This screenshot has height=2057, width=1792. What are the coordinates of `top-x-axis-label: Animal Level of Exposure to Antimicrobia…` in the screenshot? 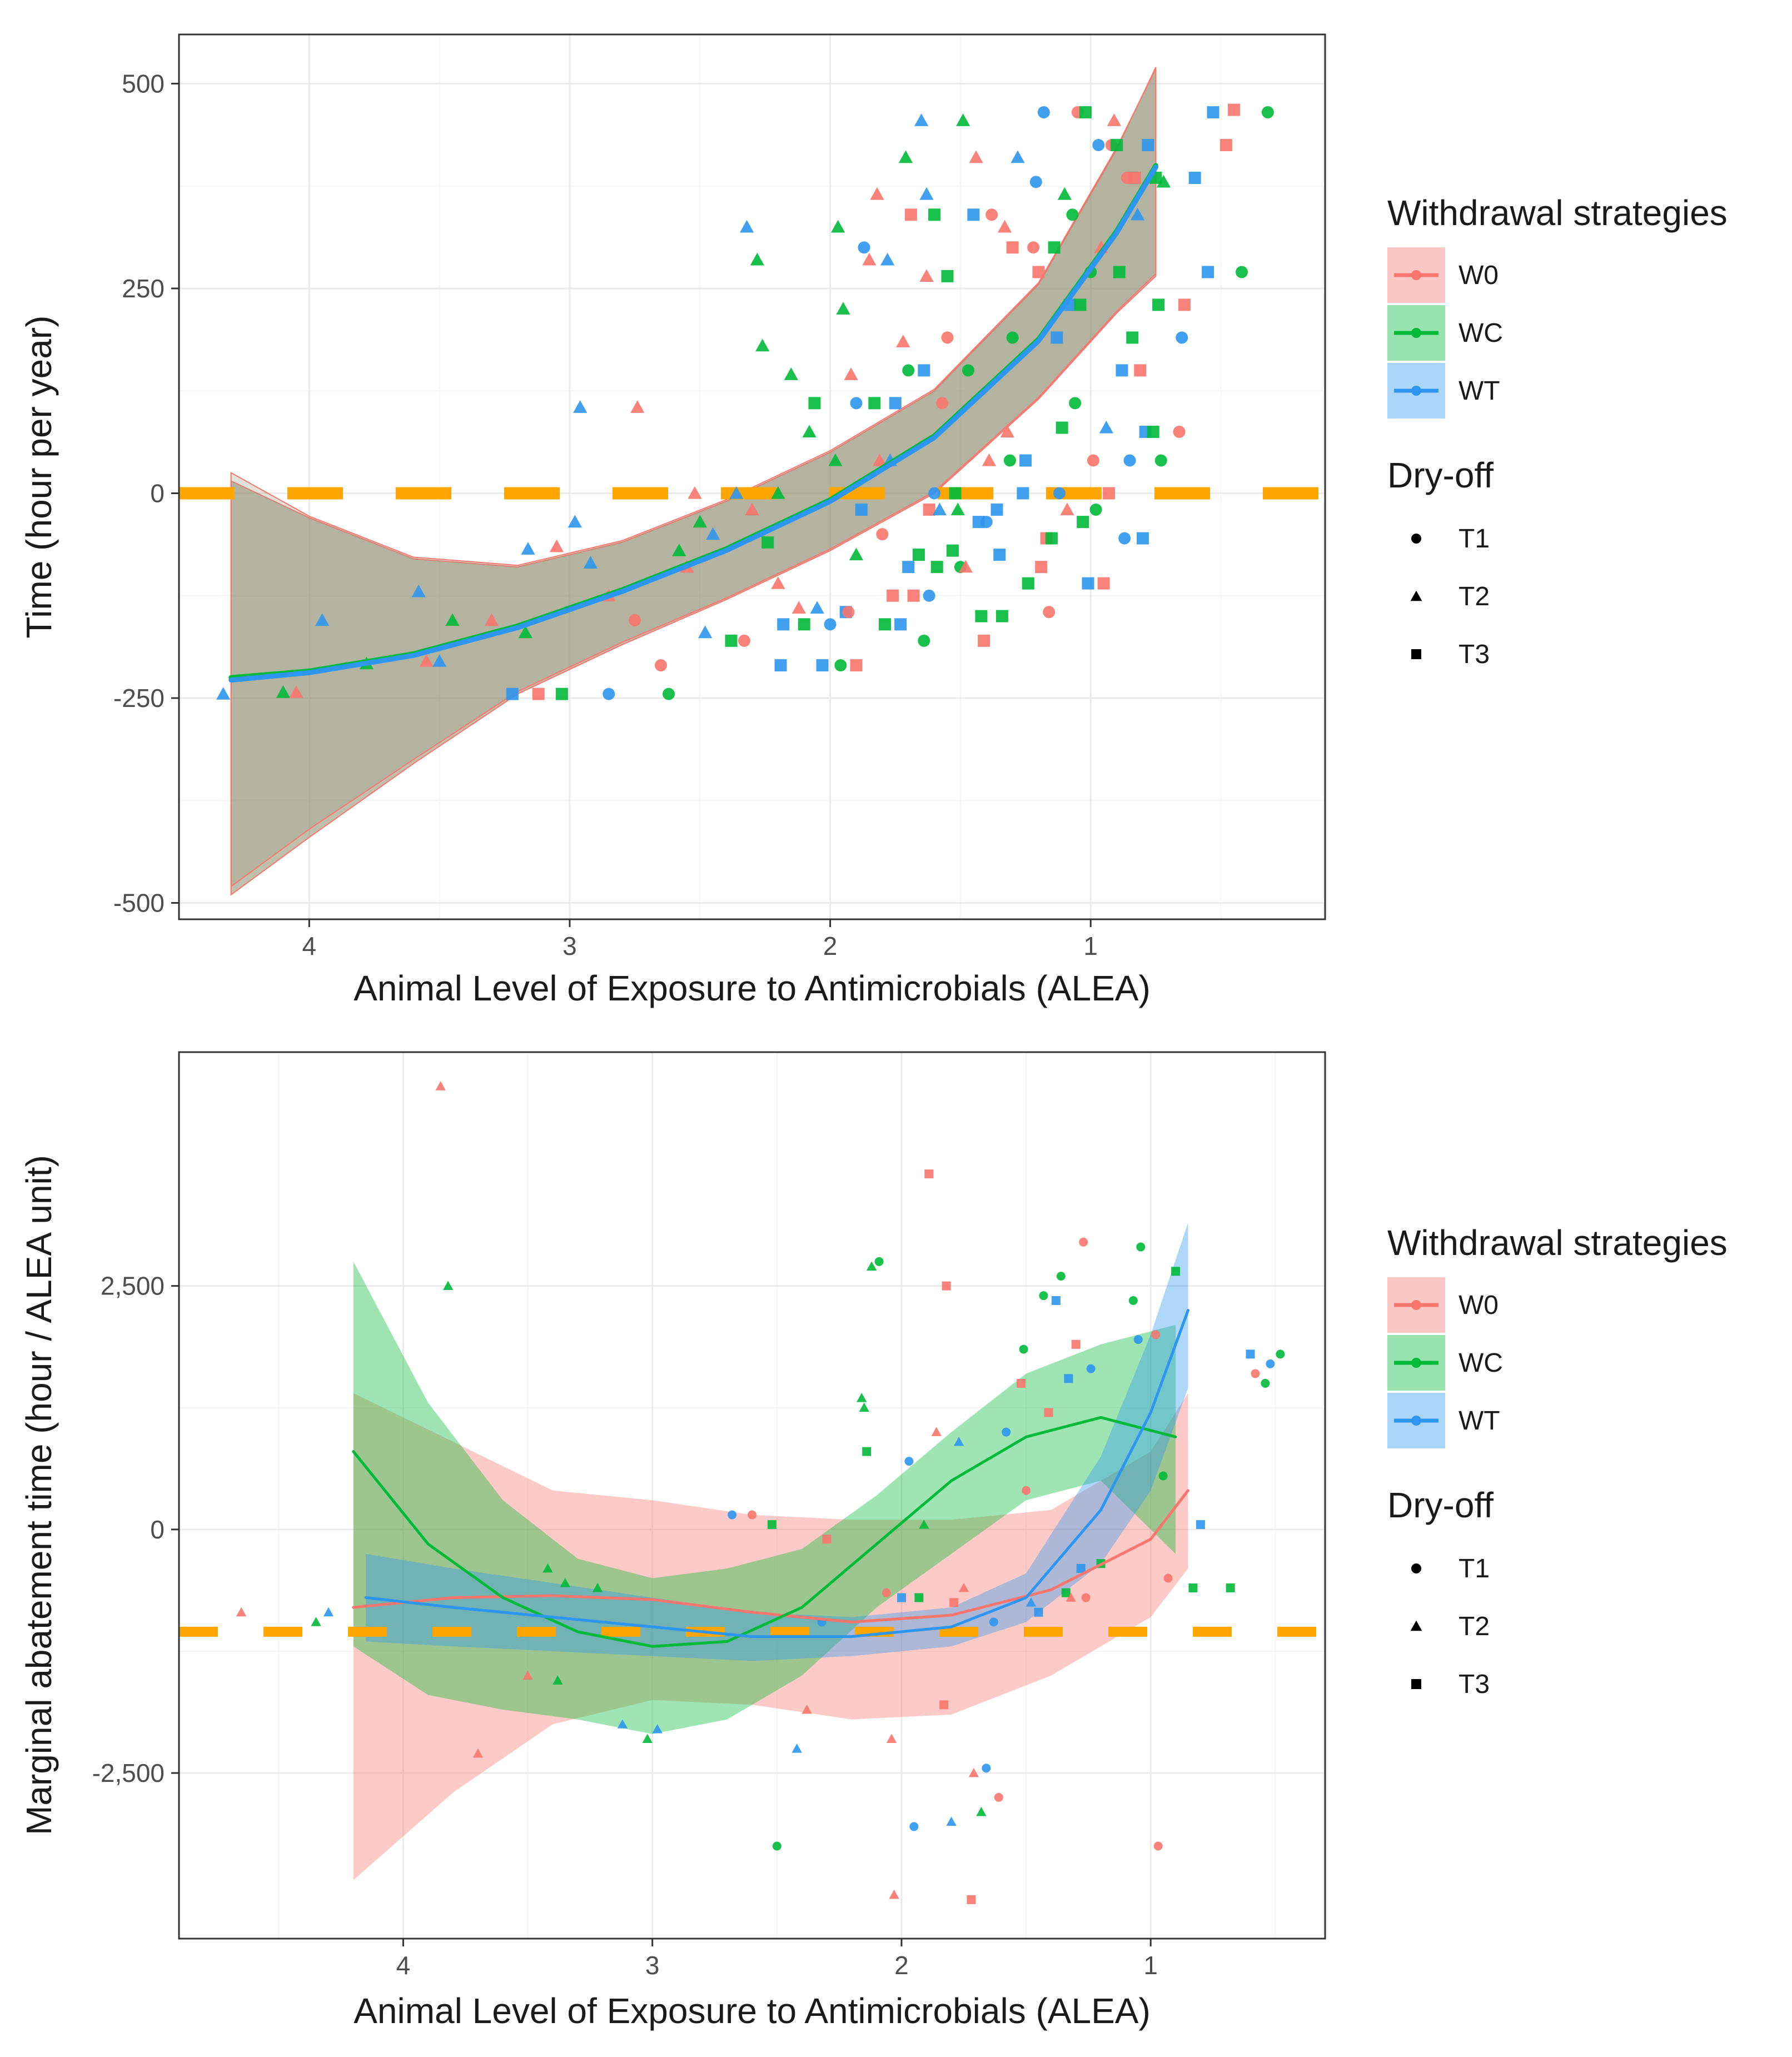 It's located at (752, 988).